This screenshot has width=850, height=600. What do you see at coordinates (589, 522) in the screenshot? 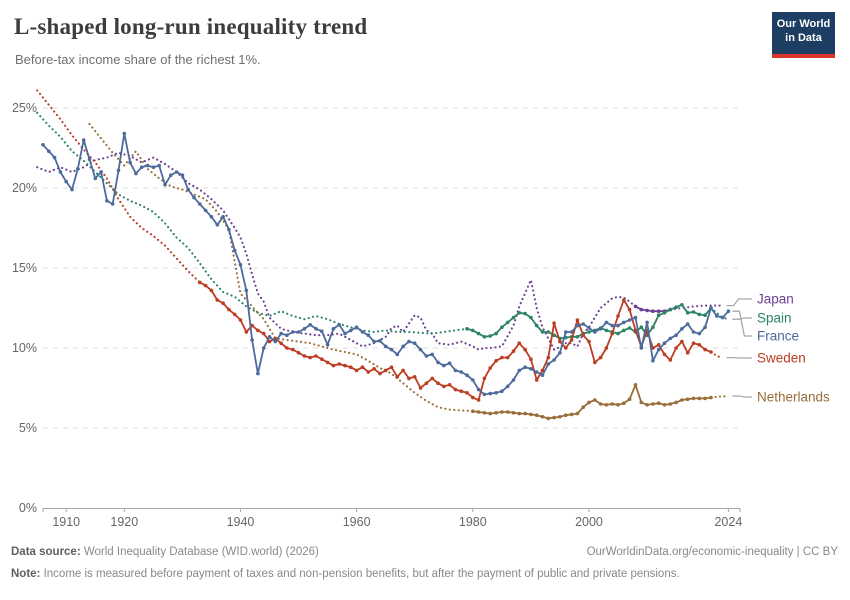
I see `x-axis-tick-label: 2000` at bounding box center [589, 522].